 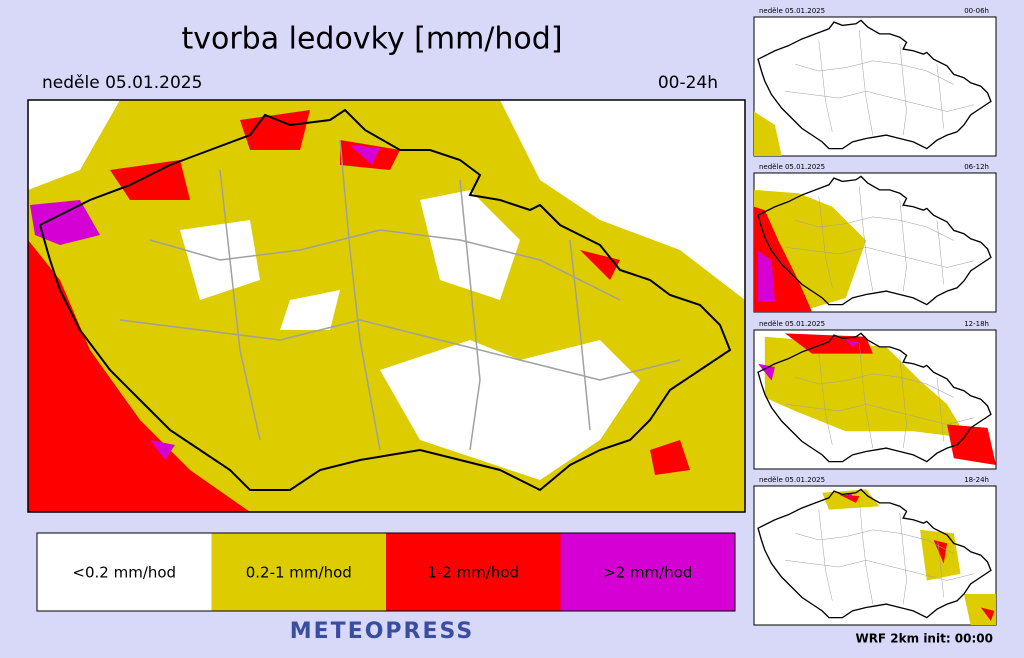 I want to click on legend-label: >2 mm/hod, so click(x=647, y=573).